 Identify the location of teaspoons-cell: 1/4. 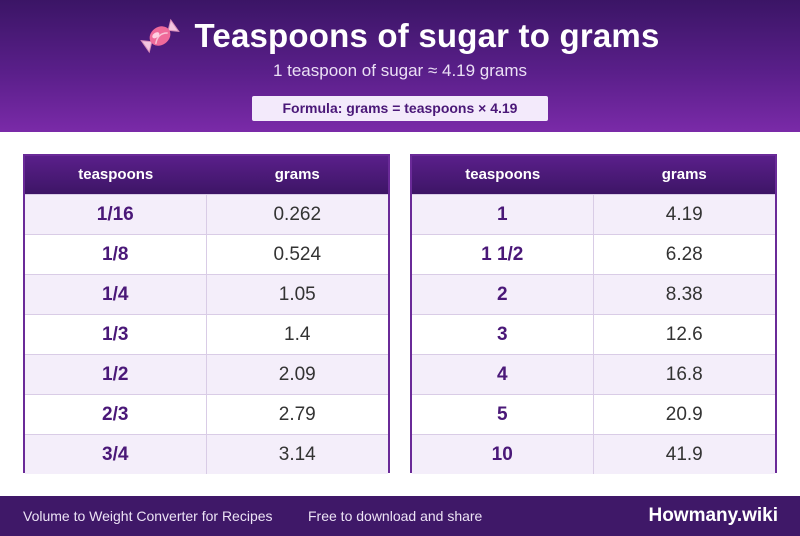
(116, 294).